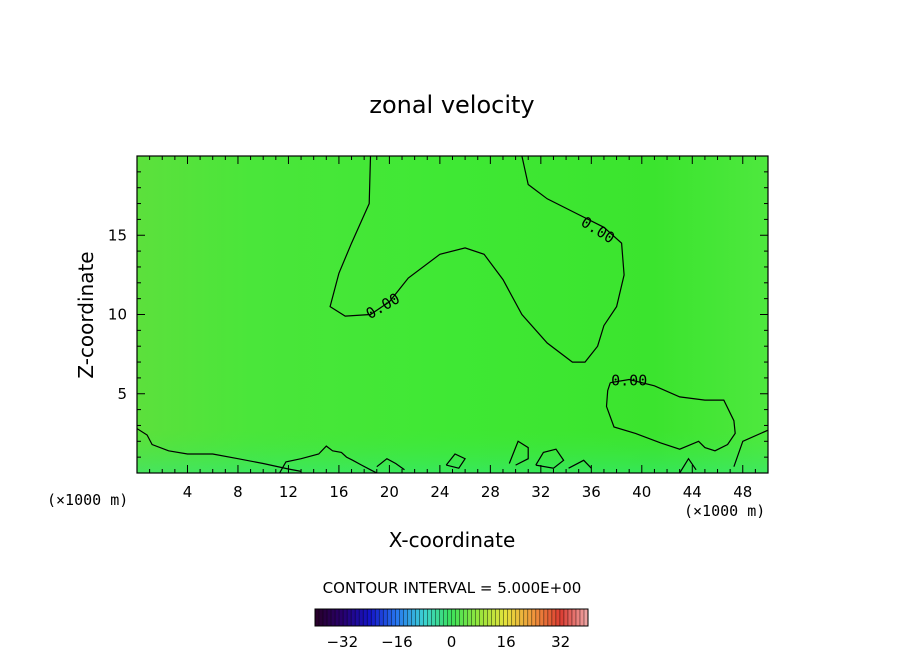  I want to click on y-axis-label: Z-coordinate, so click(86, 314).